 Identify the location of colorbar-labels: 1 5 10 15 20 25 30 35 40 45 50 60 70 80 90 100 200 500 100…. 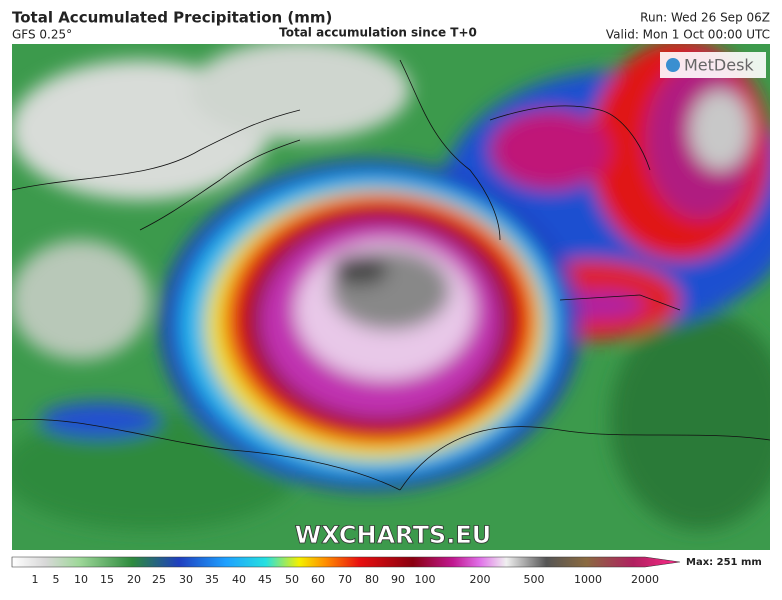
(346, 579).